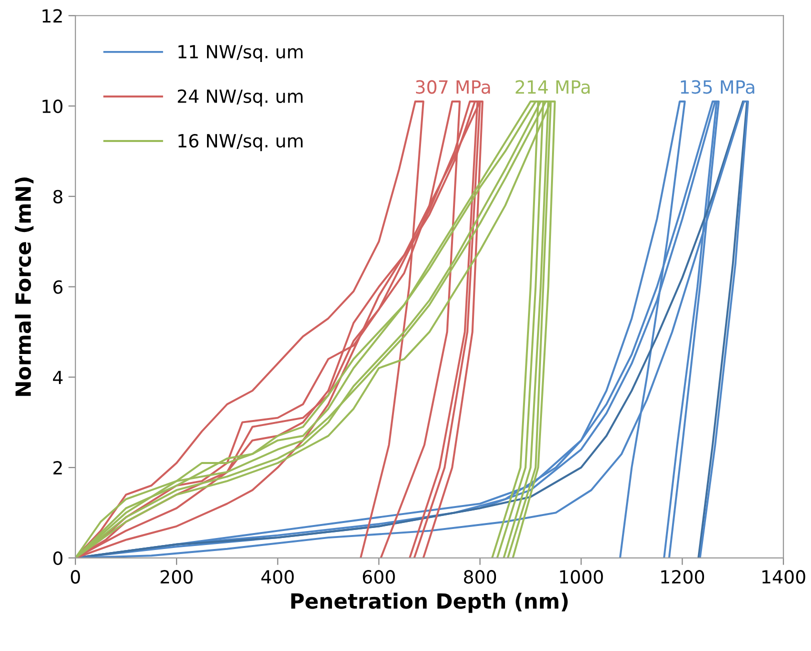 The height and width of the screenshot is (651, 811). What do you see at coordinates (581, 577) in the screenshot?
I see `x-tick-label: 1000` at bounding box center [581, 577].